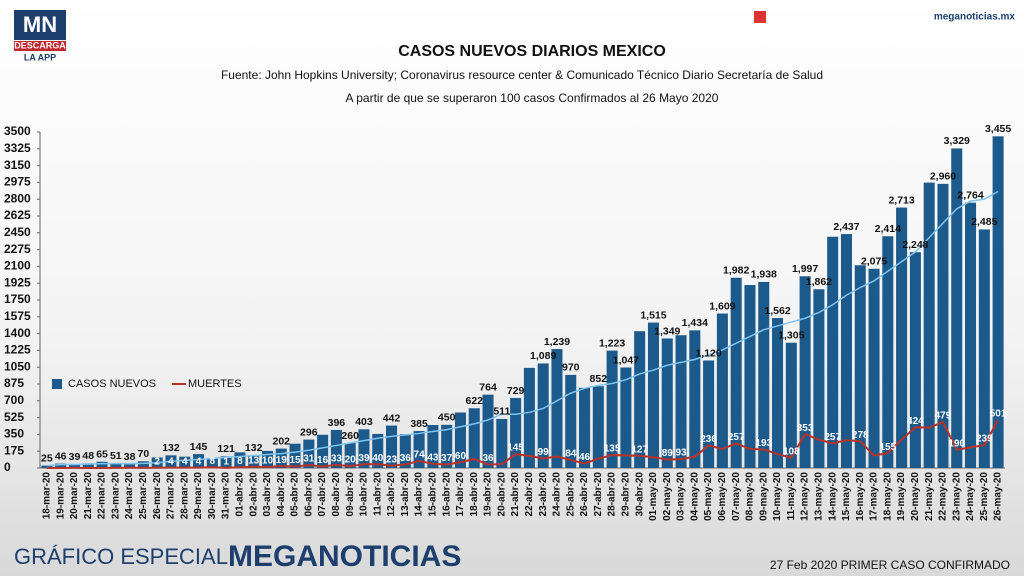 This screenshot has width=1024, height=576. Describe the element at coordinates (860, 496) in the screenshot. I see `x-tick-label: 16-may-20` at that location.